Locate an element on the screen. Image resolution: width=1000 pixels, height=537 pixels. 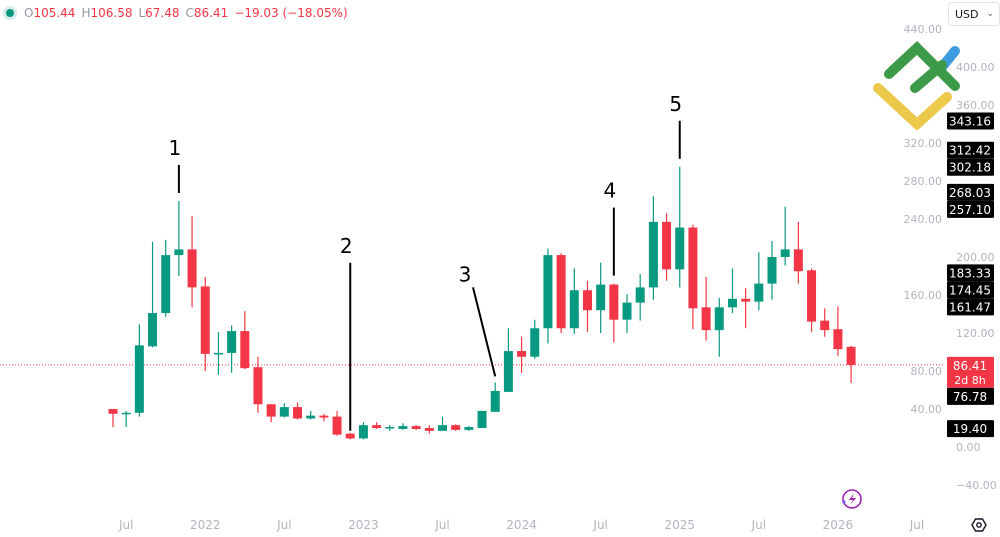
price-label-value: 161.47 is located at coordinates (970, 307).